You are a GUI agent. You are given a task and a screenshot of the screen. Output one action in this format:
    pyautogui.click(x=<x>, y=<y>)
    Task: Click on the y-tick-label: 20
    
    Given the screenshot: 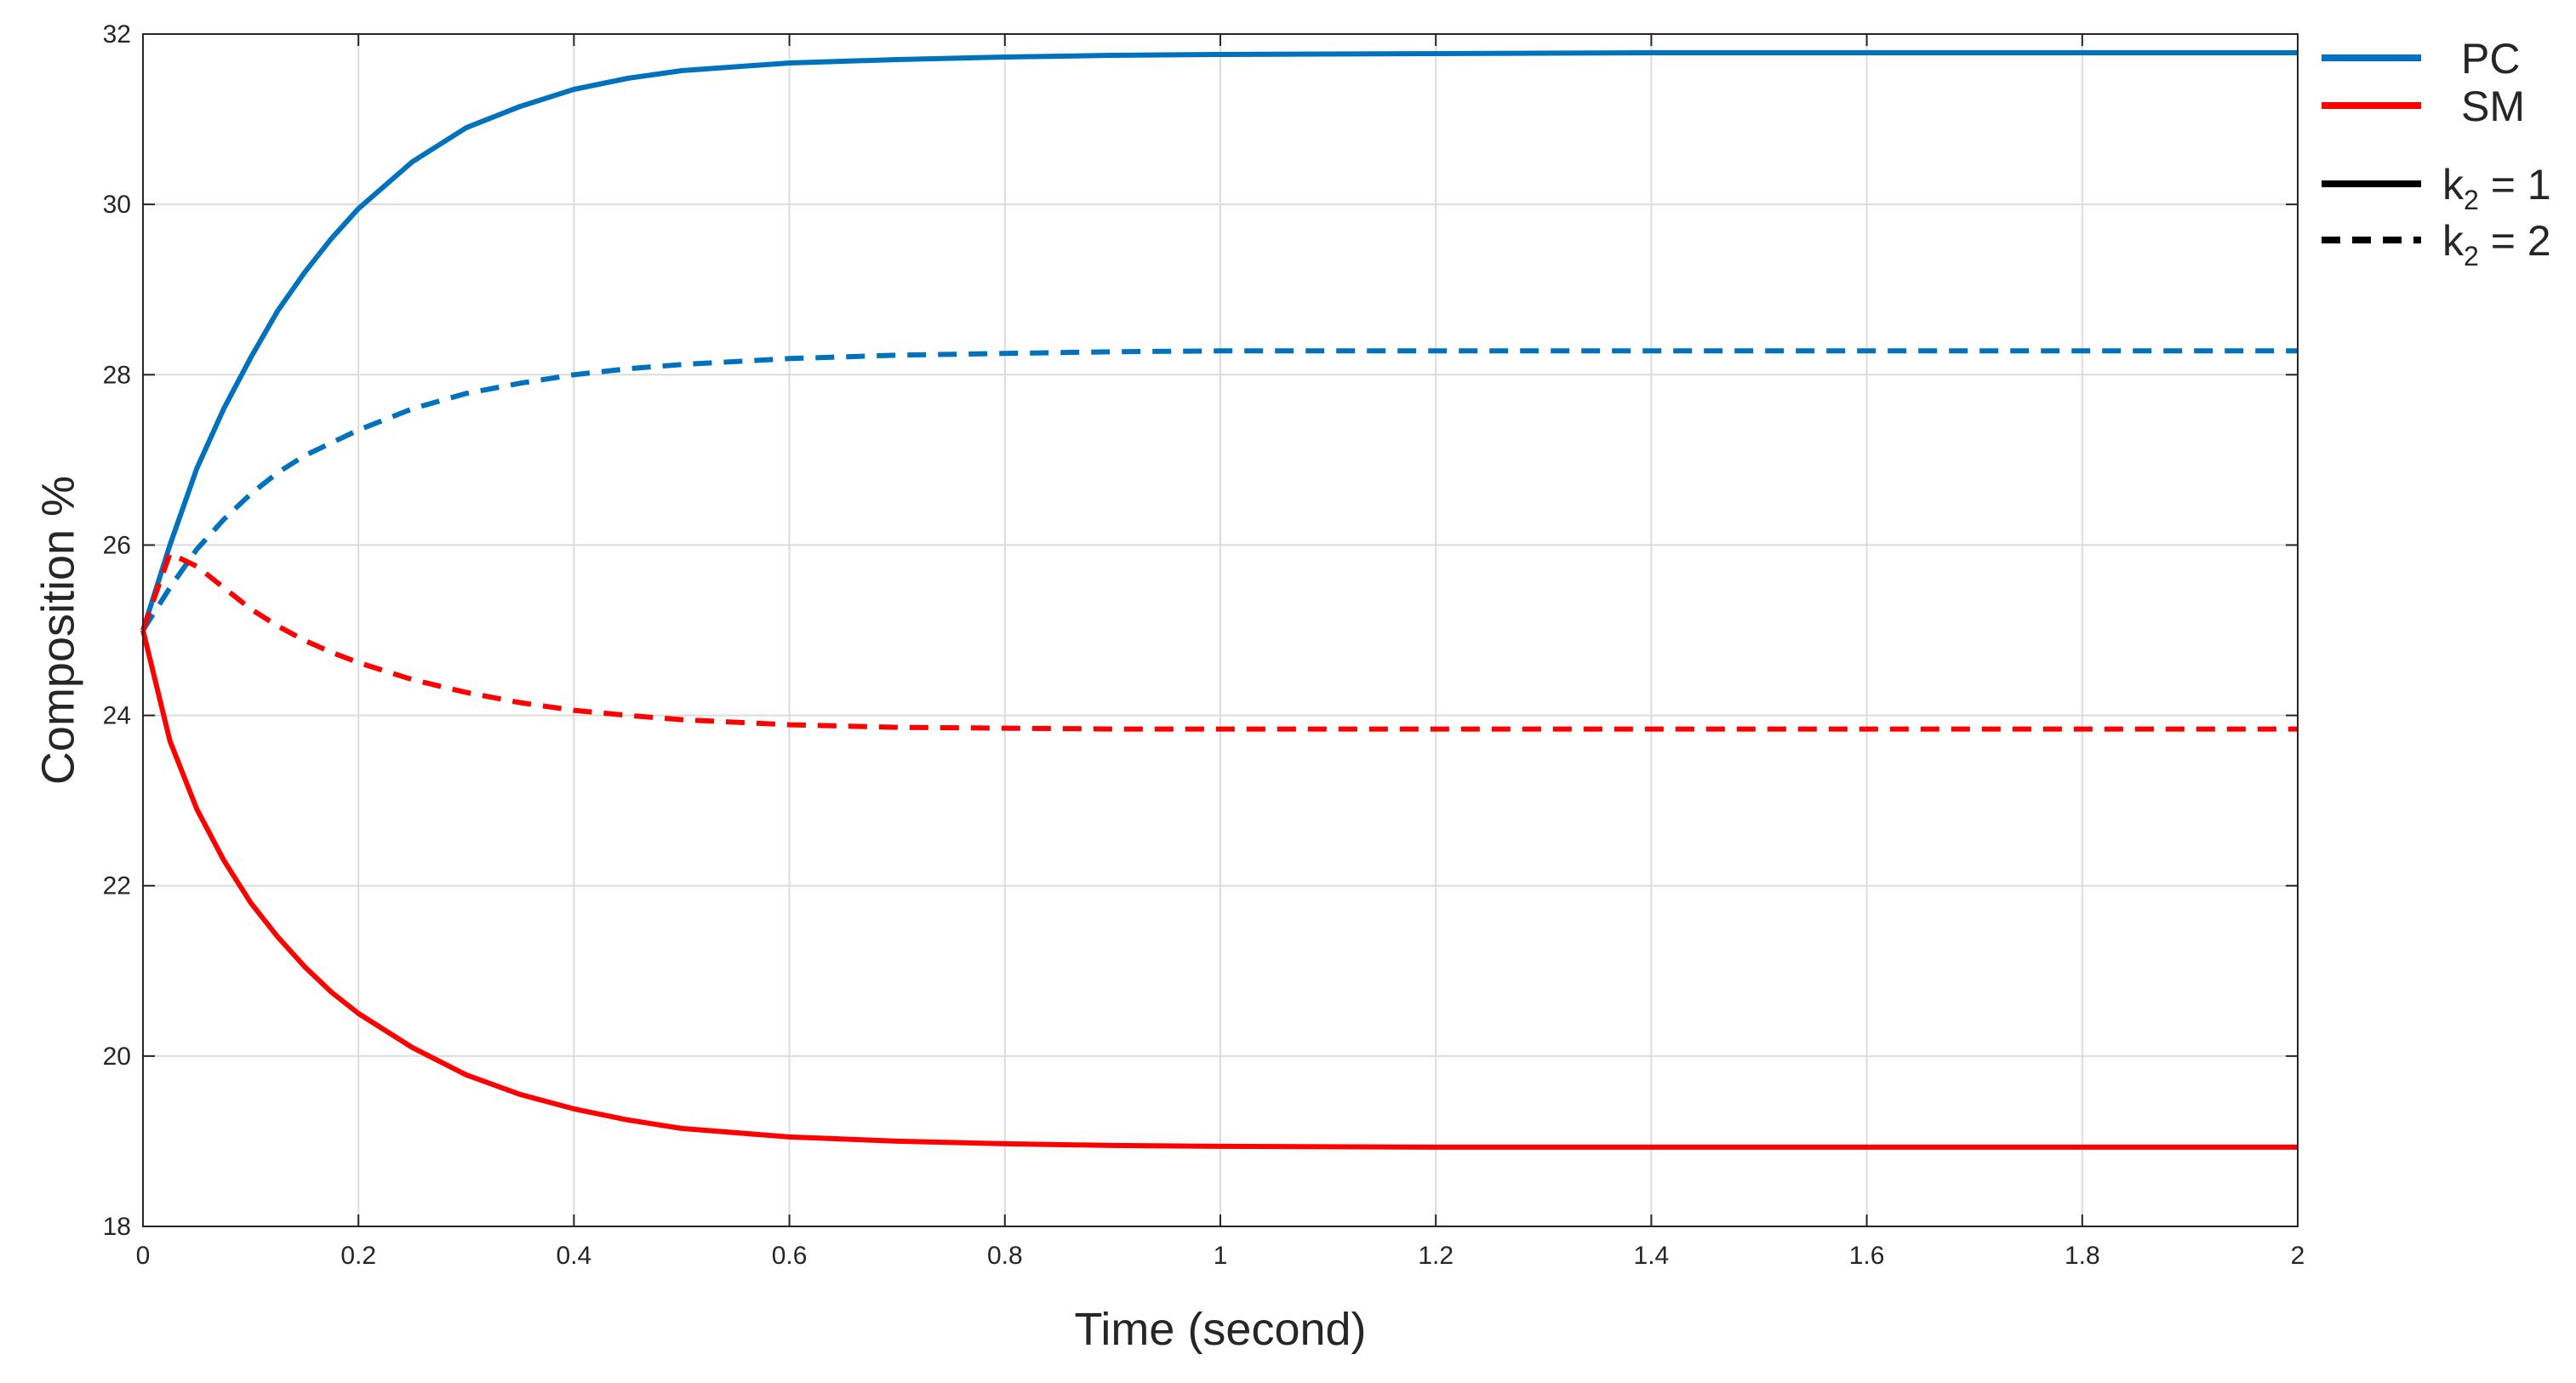 What is the action you would take?
    pyautogui.click(x=117, y=1057)
    